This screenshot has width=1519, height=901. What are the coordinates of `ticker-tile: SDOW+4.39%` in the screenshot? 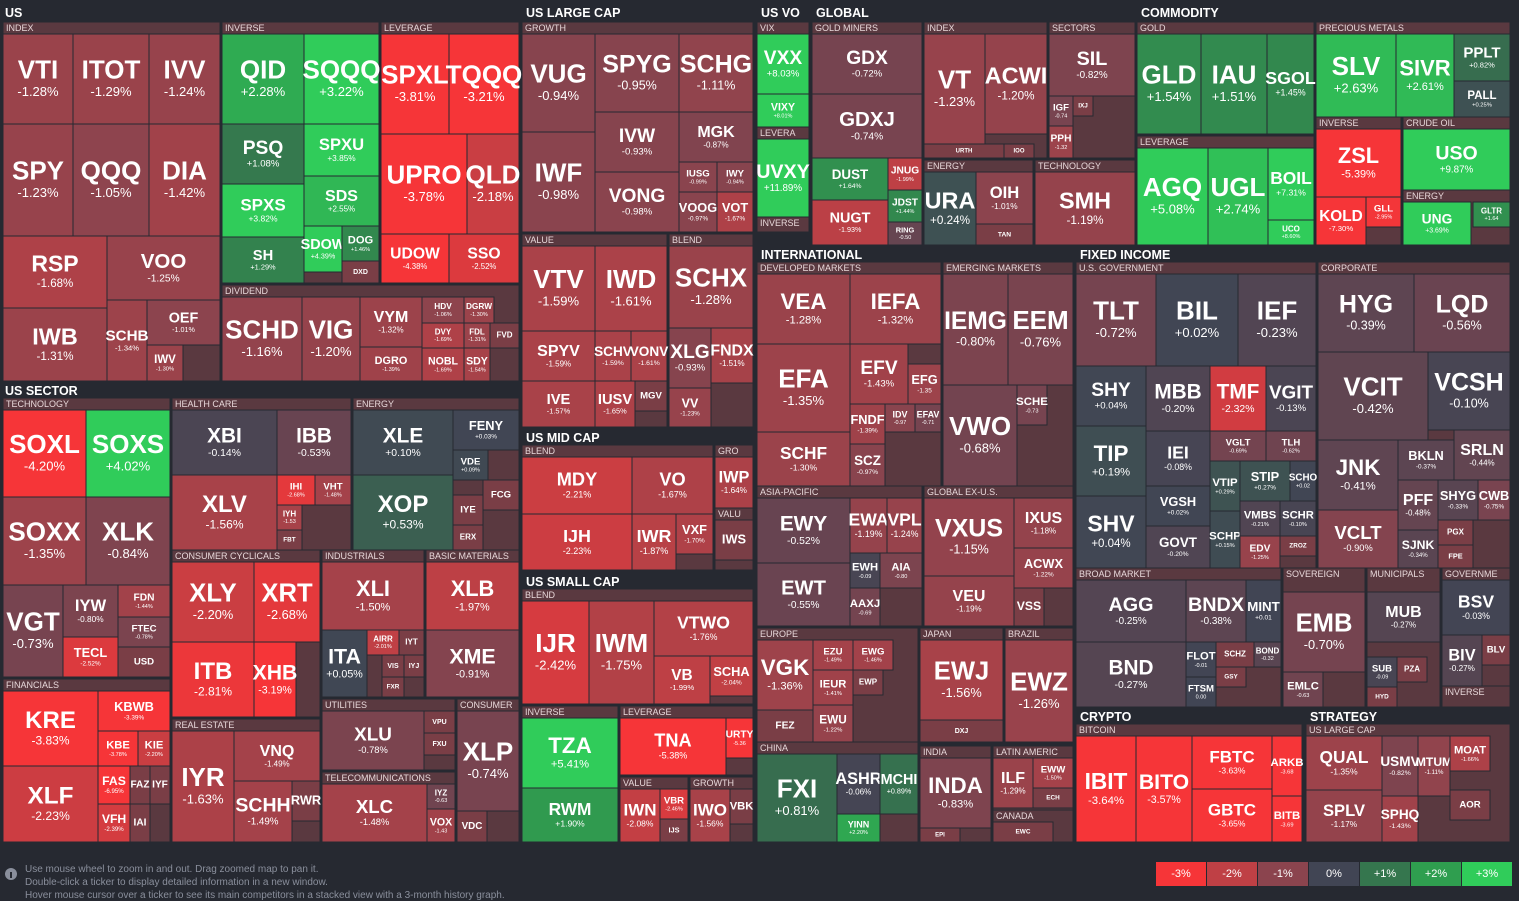 It's located at (323, 249).